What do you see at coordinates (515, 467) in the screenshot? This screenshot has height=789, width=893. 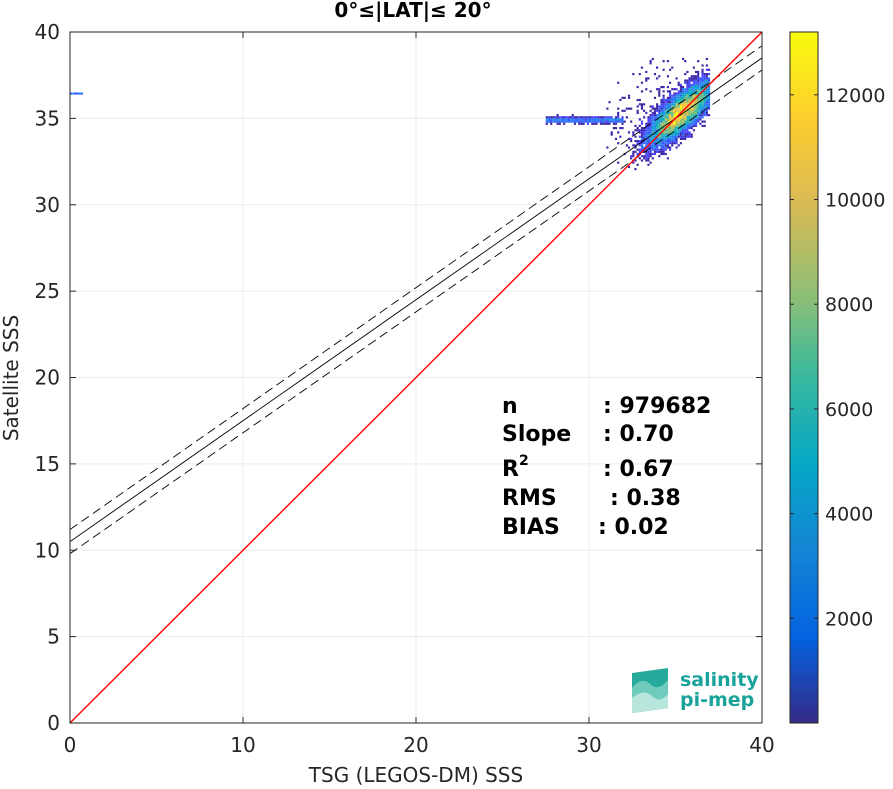 I see `stat-r2-label: R2` at bounding box center [515, 467].